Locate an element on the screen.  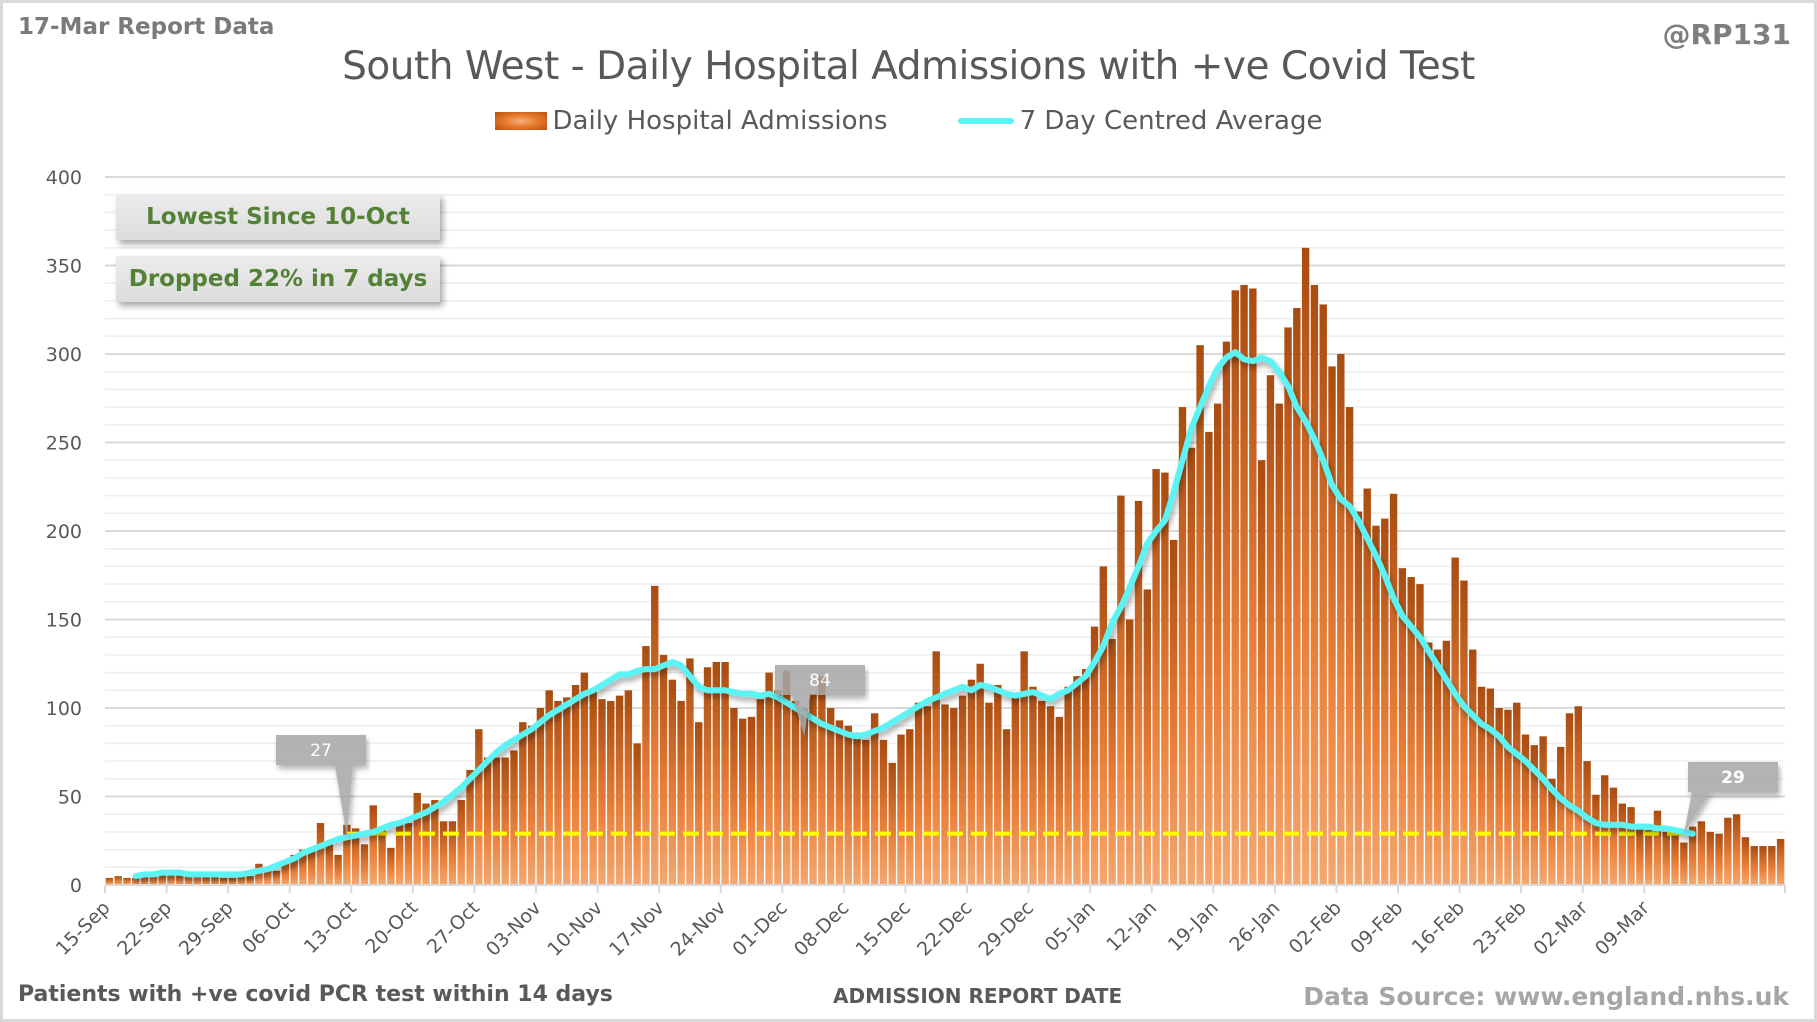
report-date-label: 17-Mar Report Data is located at coordinates (146, 27).